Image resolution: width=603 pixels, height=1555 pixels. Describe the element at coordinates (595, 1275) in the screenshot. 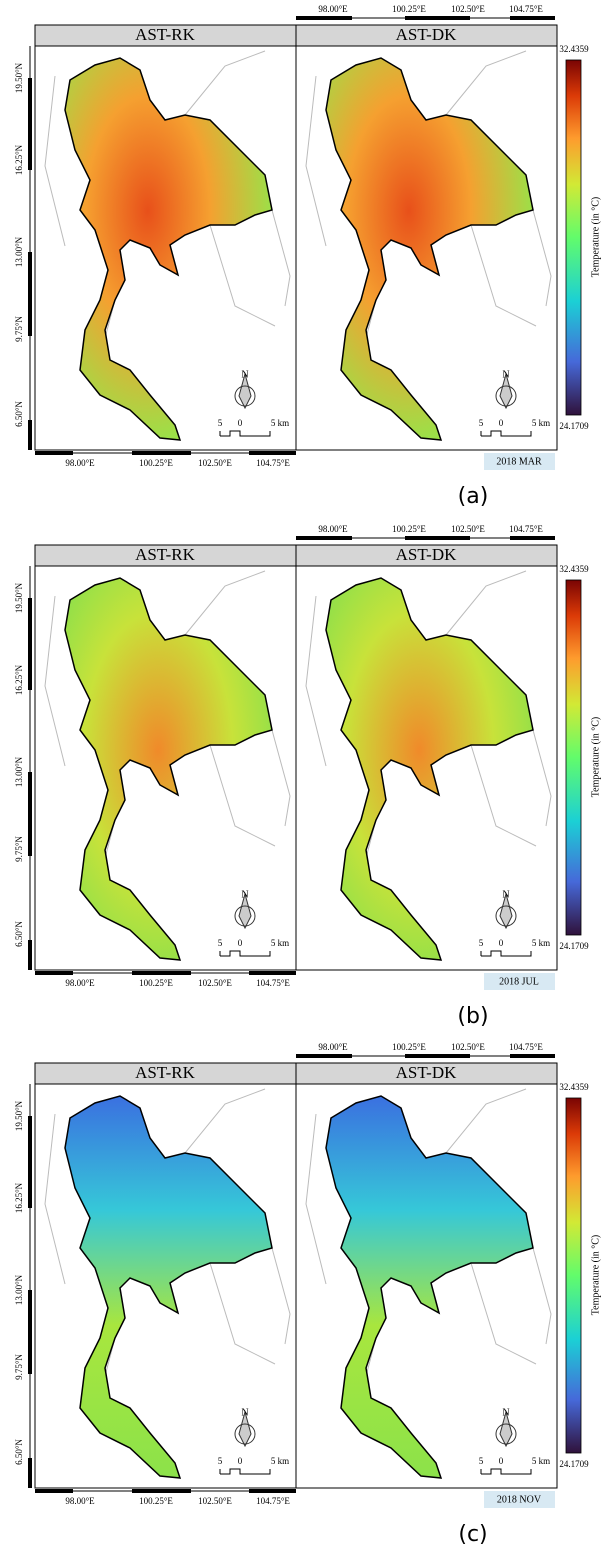

I see `colorbar-label: Temperature (in °C)` at that location.